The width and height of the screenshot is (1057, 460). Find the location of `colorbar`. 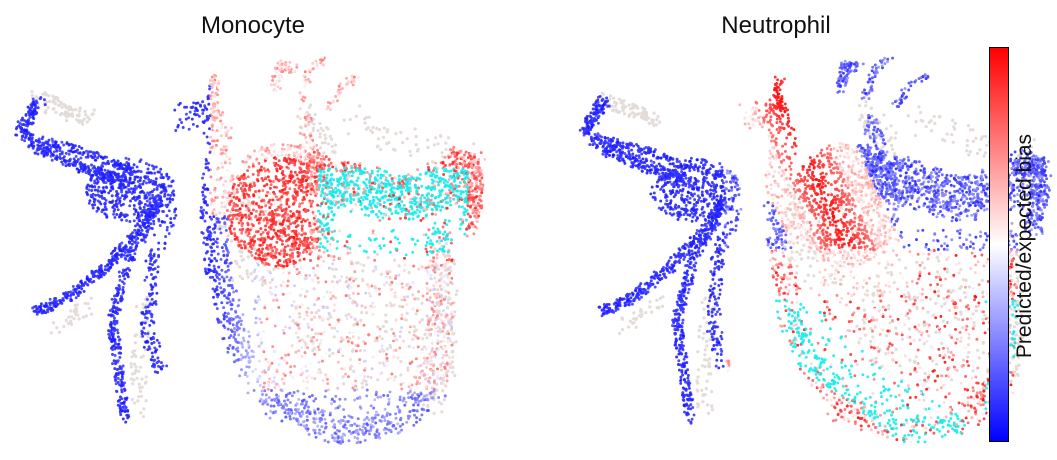

colorbar is located at coordinates (999, 244).